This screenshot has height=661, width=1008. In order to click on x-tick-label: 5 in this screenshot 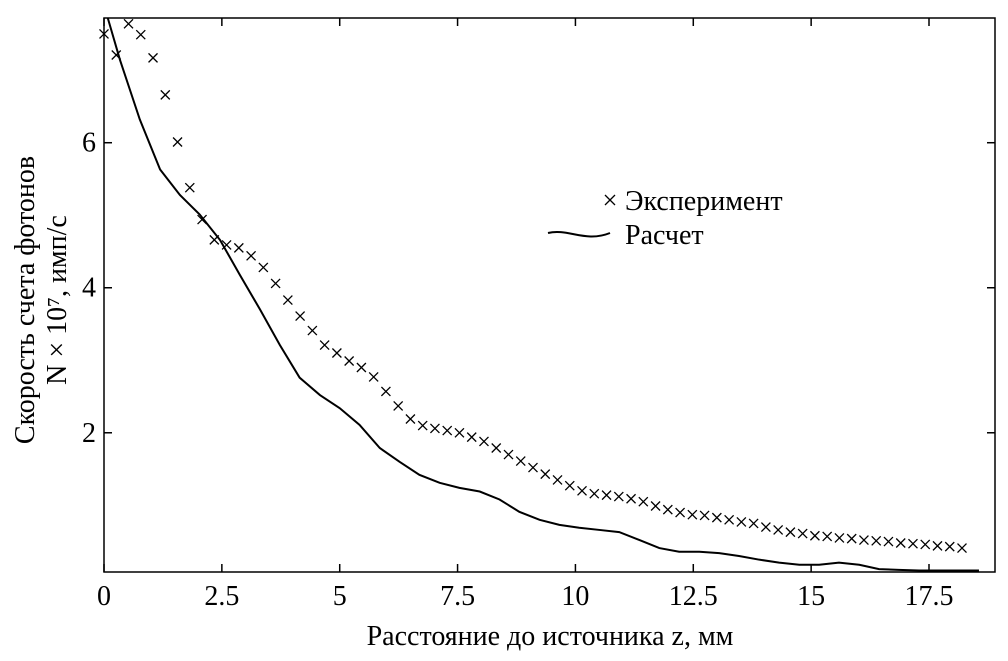, I will do `click(340, 596)`.